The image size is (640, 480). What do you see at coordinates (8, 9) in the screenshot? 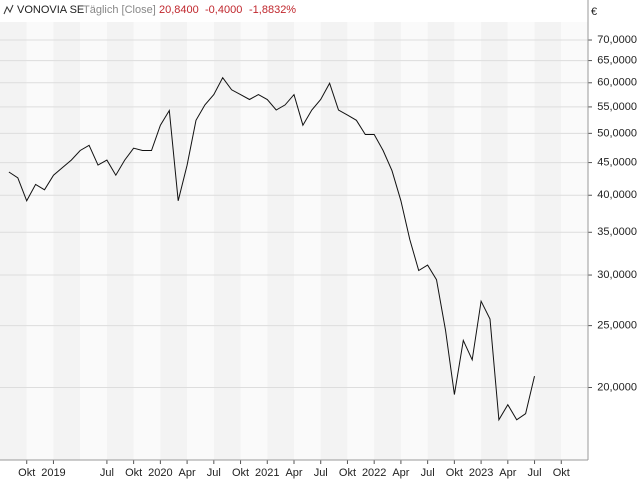
I see `chart-icon` at bounding box center [8, 9].